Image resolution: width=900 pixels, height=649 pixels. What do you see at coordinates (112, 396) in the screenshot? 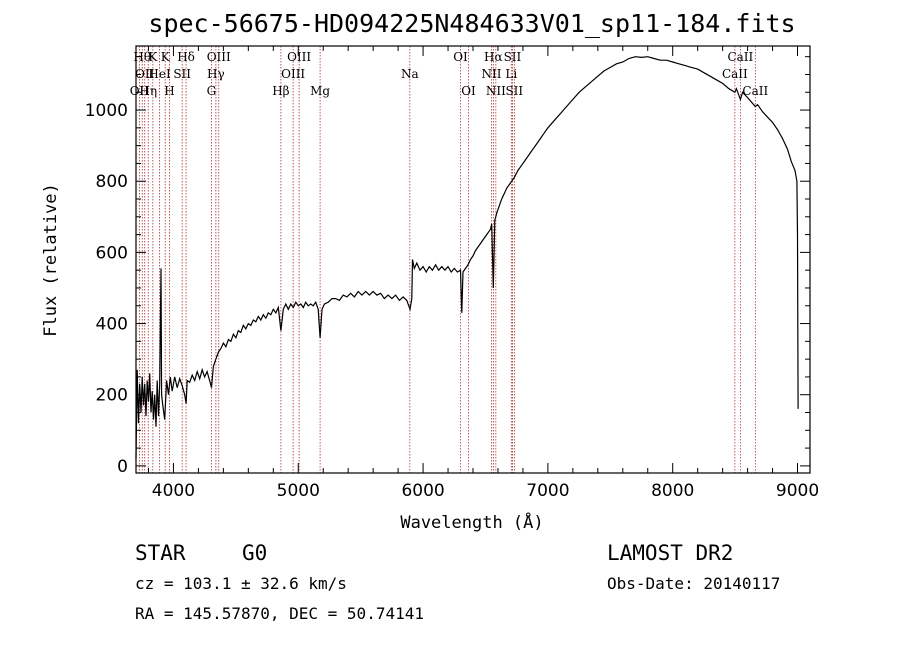
I see `y-tick-label: 200` at bounding box center [112, 396].